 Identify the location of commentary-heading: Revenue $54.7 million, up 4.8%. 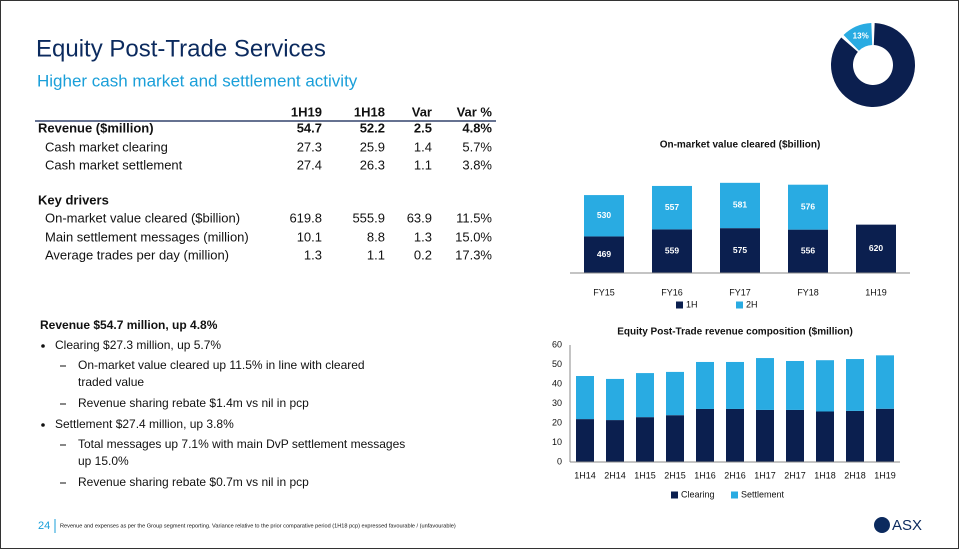
(129, 325).